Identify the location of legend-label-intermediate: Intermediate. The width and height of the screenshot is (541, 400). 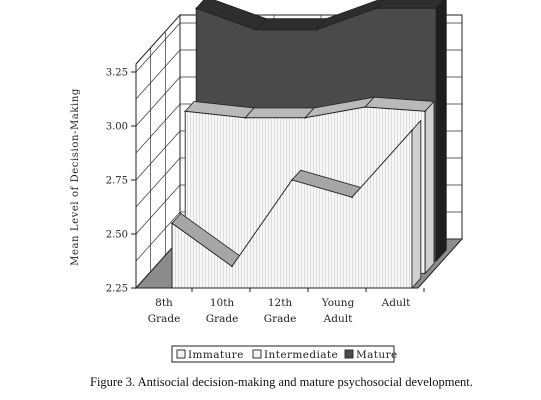
(301, 355).